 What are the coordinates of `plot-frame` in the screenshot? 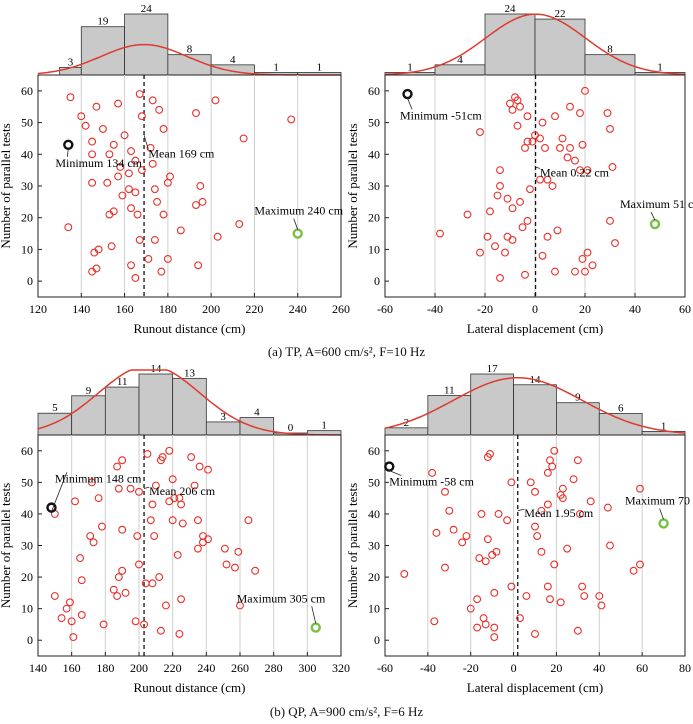 It's located at (189, 186).